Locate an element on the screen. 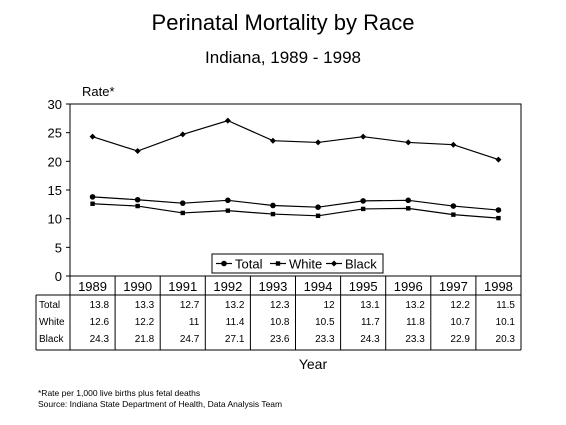  data-label: 11.5 is located at coordinates (505, 305).